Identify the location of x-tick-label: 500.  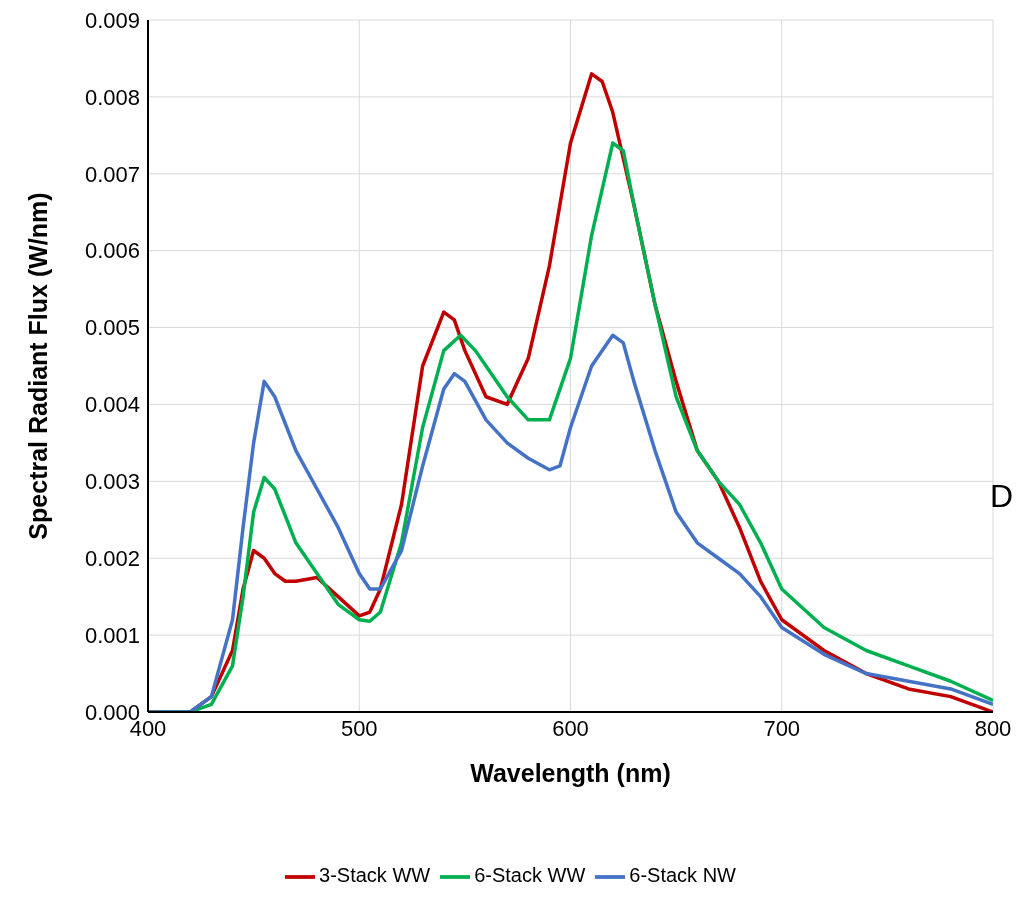
(359, 728).